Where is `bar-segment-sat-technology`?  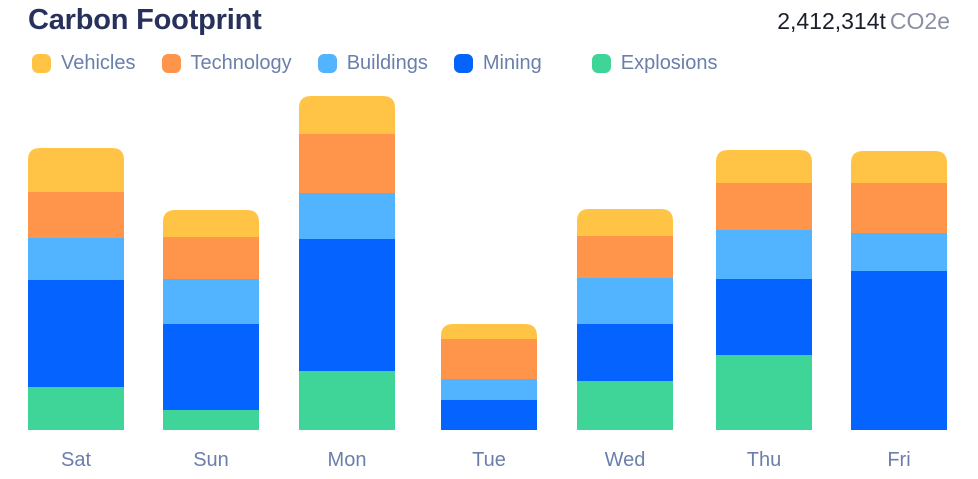 bar-segment-sat-technology is located at coordinates (76, 215).